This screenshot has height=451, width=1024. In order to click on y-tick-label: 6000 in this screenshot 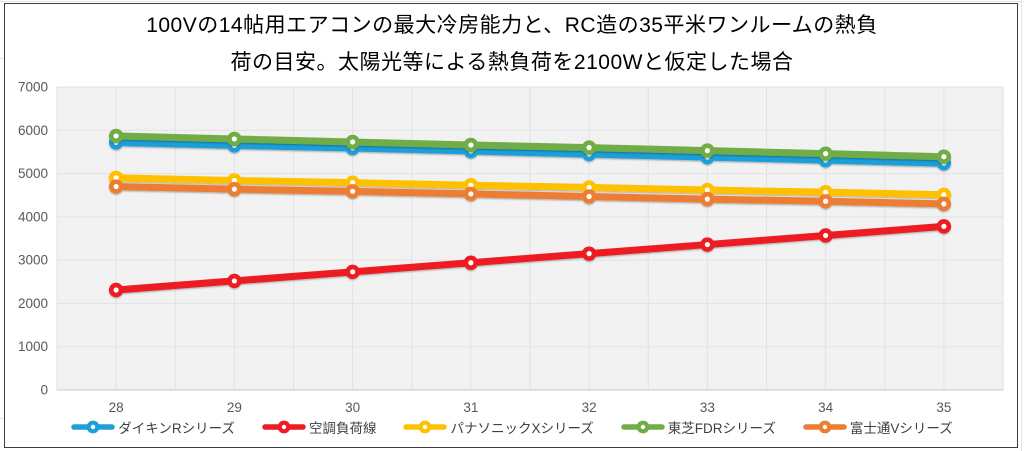, I will do `click(33, 130)`.